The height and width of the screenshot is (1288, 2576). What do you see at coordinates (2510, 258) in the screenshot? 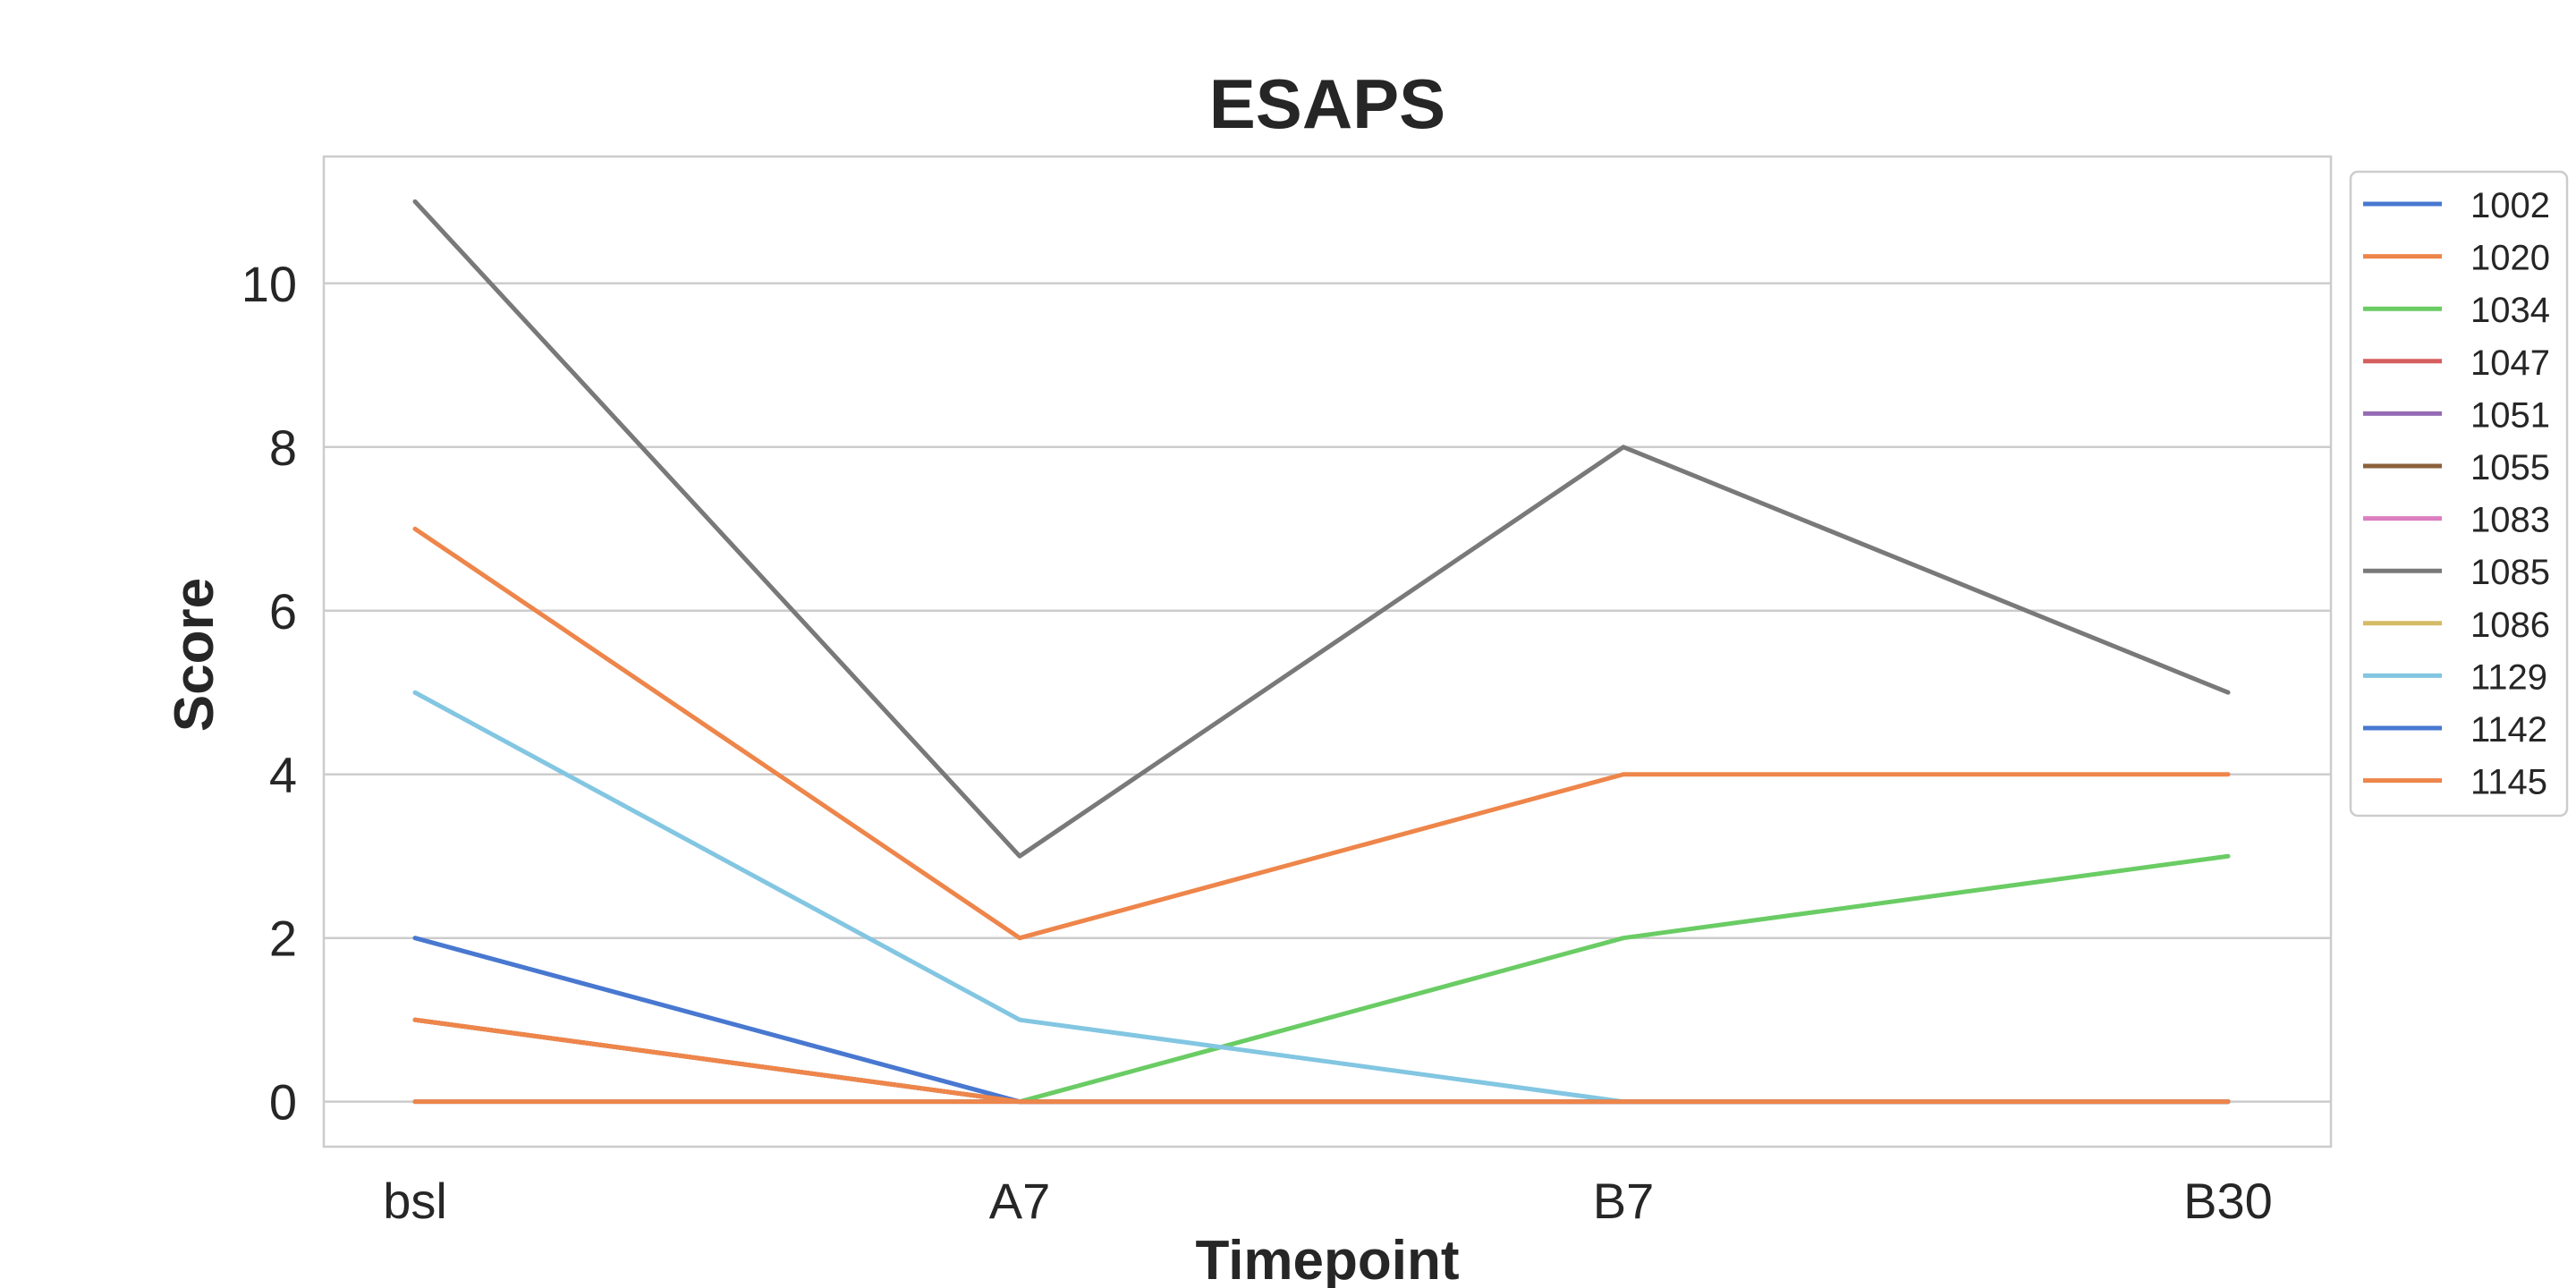
I see `legend-label: 1020` at bounding box center [2510, 258].